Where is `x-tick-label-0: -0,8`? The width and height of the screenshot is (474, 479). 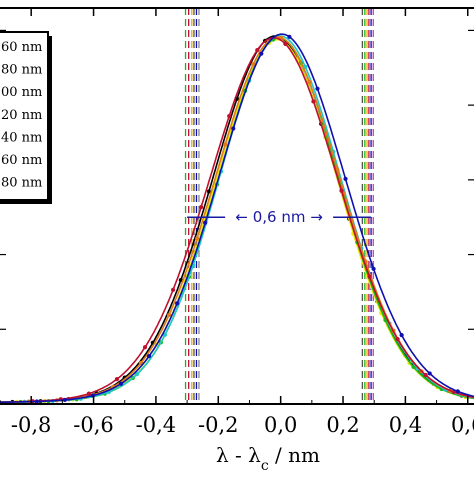
x-tick-label-0: -0,8 is located at coordinates (31, 425).